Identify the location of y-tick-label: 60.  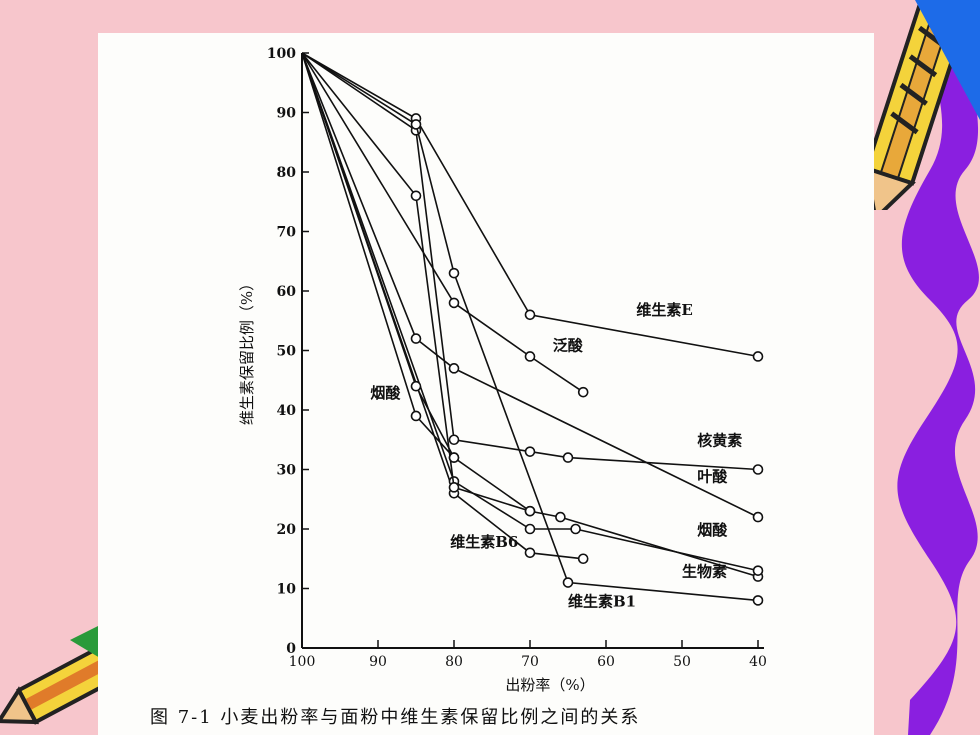
(287, 292).